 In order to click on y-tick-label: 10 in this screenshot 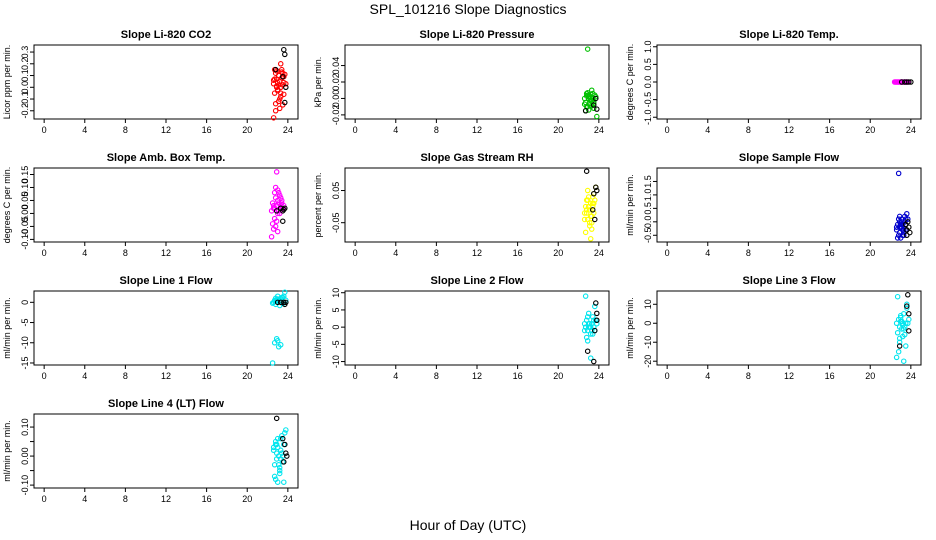, I will do `click(648, 304)`.